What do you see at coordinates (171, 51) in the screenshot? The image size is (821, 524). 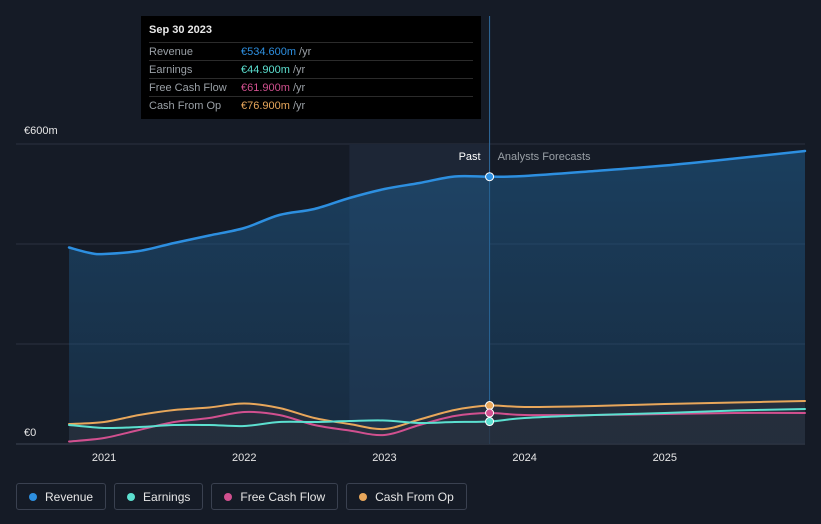 I see `tooltip-label: Revenue` at bounding box center [171, 51].